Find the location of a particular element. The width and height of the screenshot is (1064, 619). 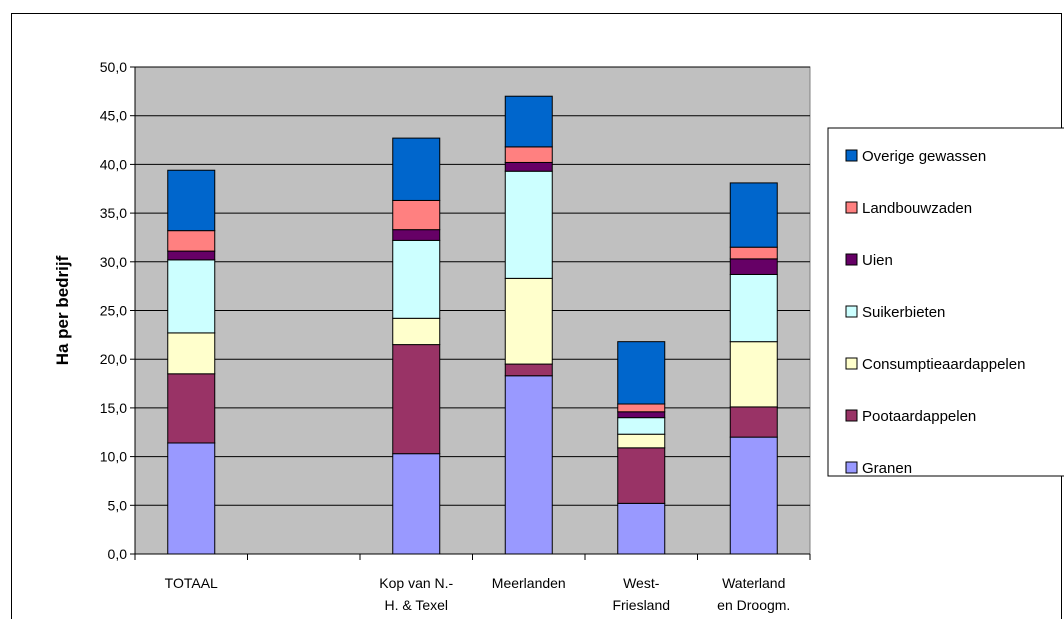

x-tick-label: H. & Texel is located at coordinates (416, 605).